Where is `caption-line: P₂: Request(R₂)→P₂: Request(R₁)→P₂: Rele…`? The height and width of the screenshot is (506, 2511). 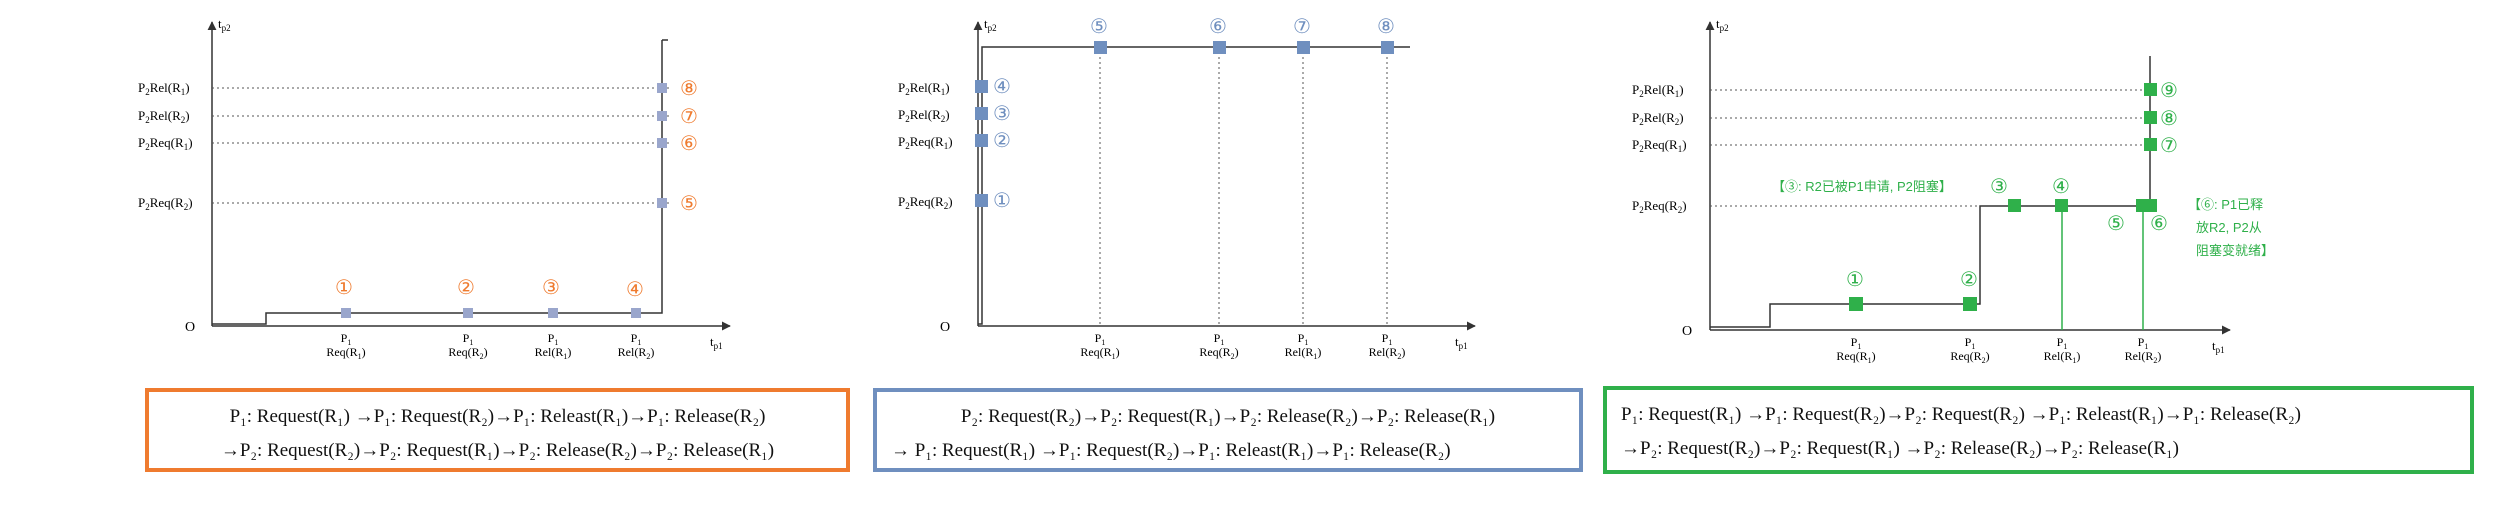
caption-line: P₂: Request(R₂)→P₂: Request(R₁)→P₂: Rele… is located at coordinates (1228, 416).